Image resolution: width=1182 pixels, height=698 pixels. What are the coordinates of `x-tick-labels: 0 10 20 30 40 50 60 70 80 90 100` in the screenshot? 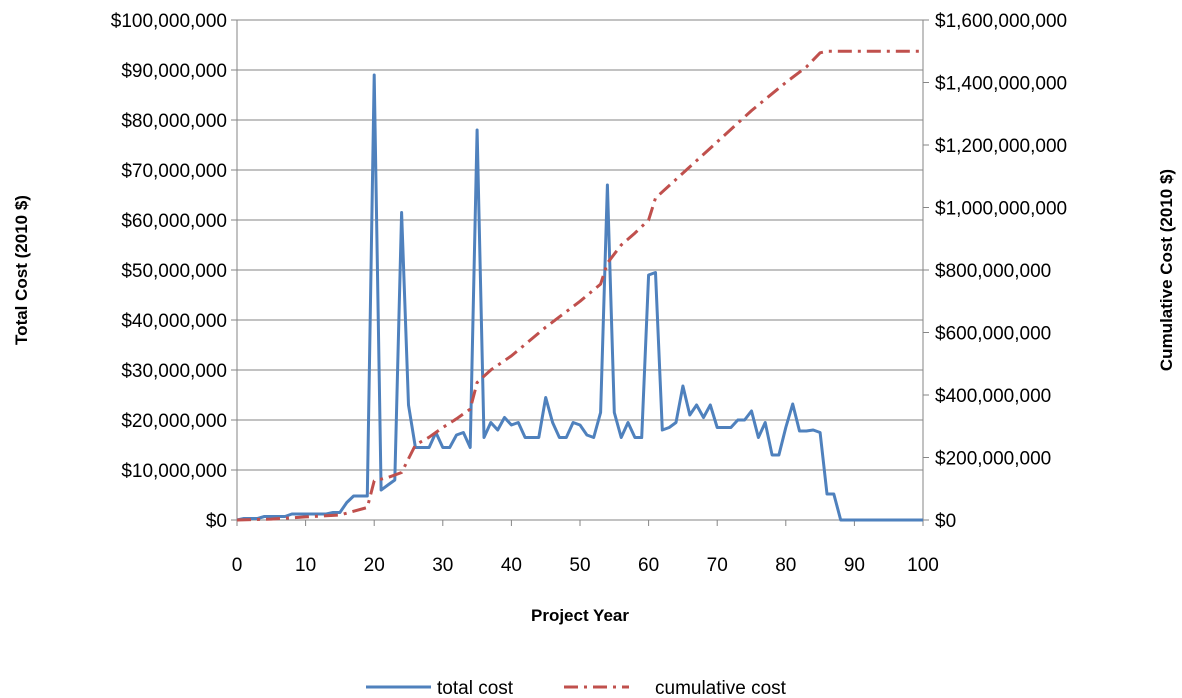 It's located at (585, 565).